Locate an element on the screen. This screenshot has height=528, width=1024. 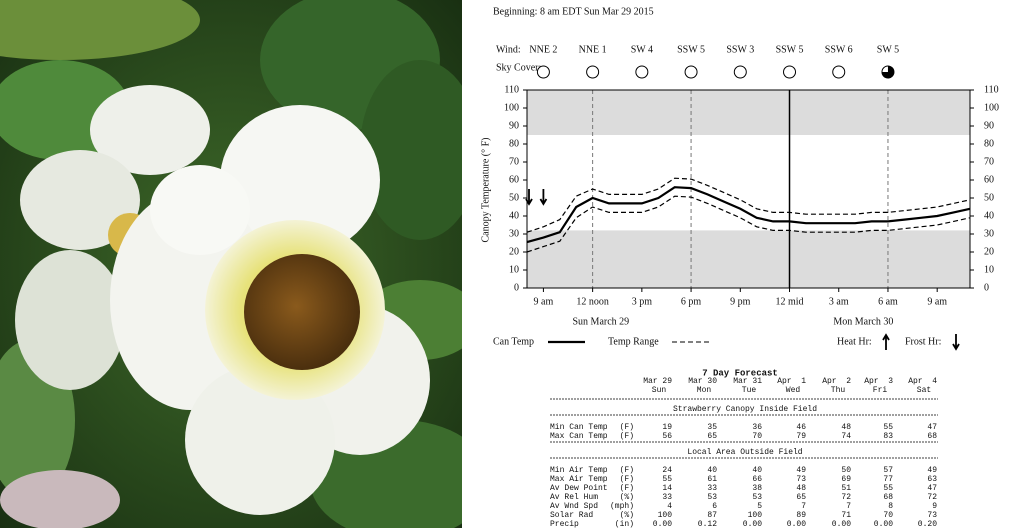
y2-tick-label: 20 is located at coordinates (989, 251).